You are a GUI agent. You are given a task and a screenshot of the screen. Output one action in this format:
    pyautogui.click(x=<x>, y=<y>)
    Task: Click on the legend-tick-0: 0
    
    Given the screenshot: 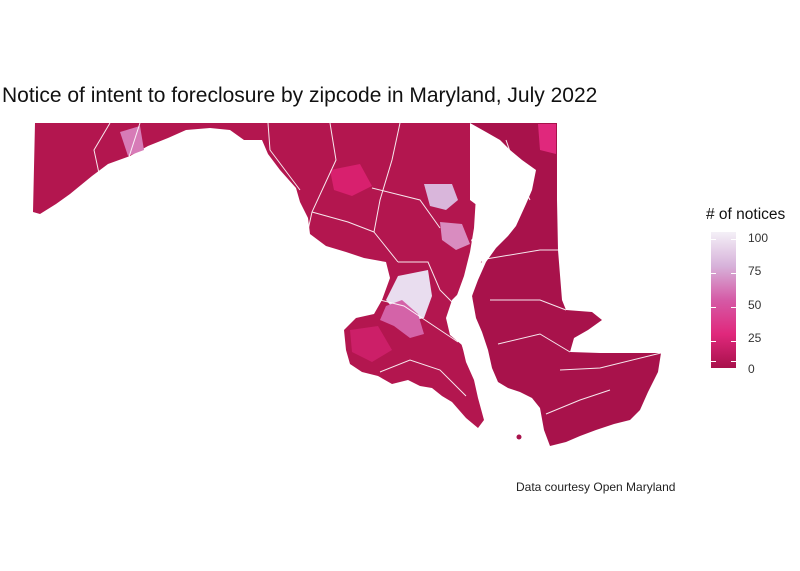 What is the action you would take?
    pyautogui.click(x=751, y=369)
    